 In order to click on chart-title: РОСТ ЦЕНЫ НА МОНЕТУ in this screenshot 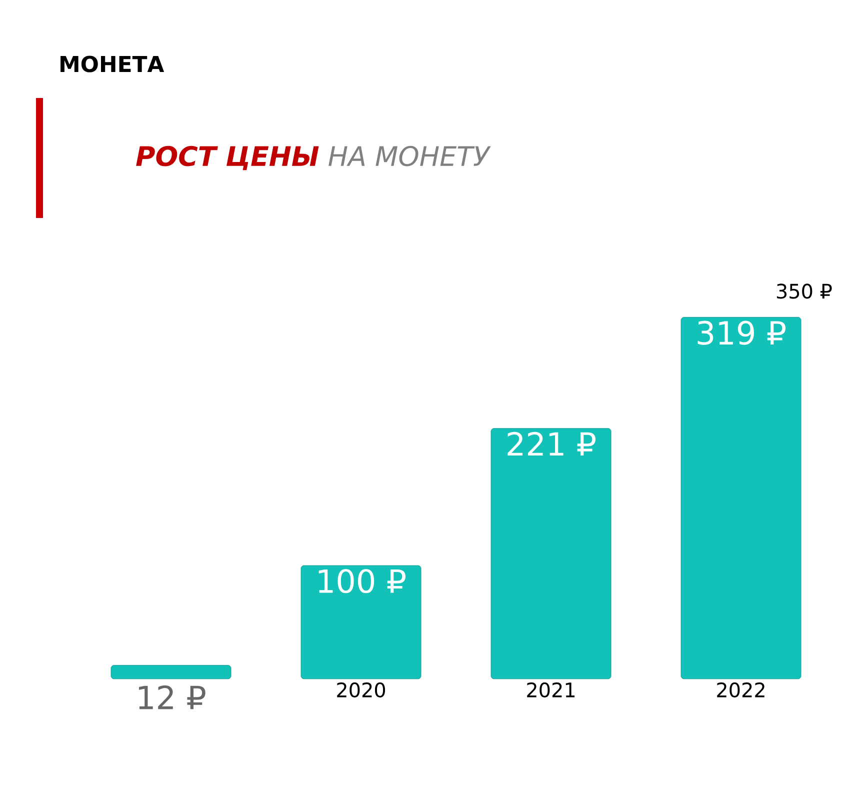, I will do `click(313, 158)`.